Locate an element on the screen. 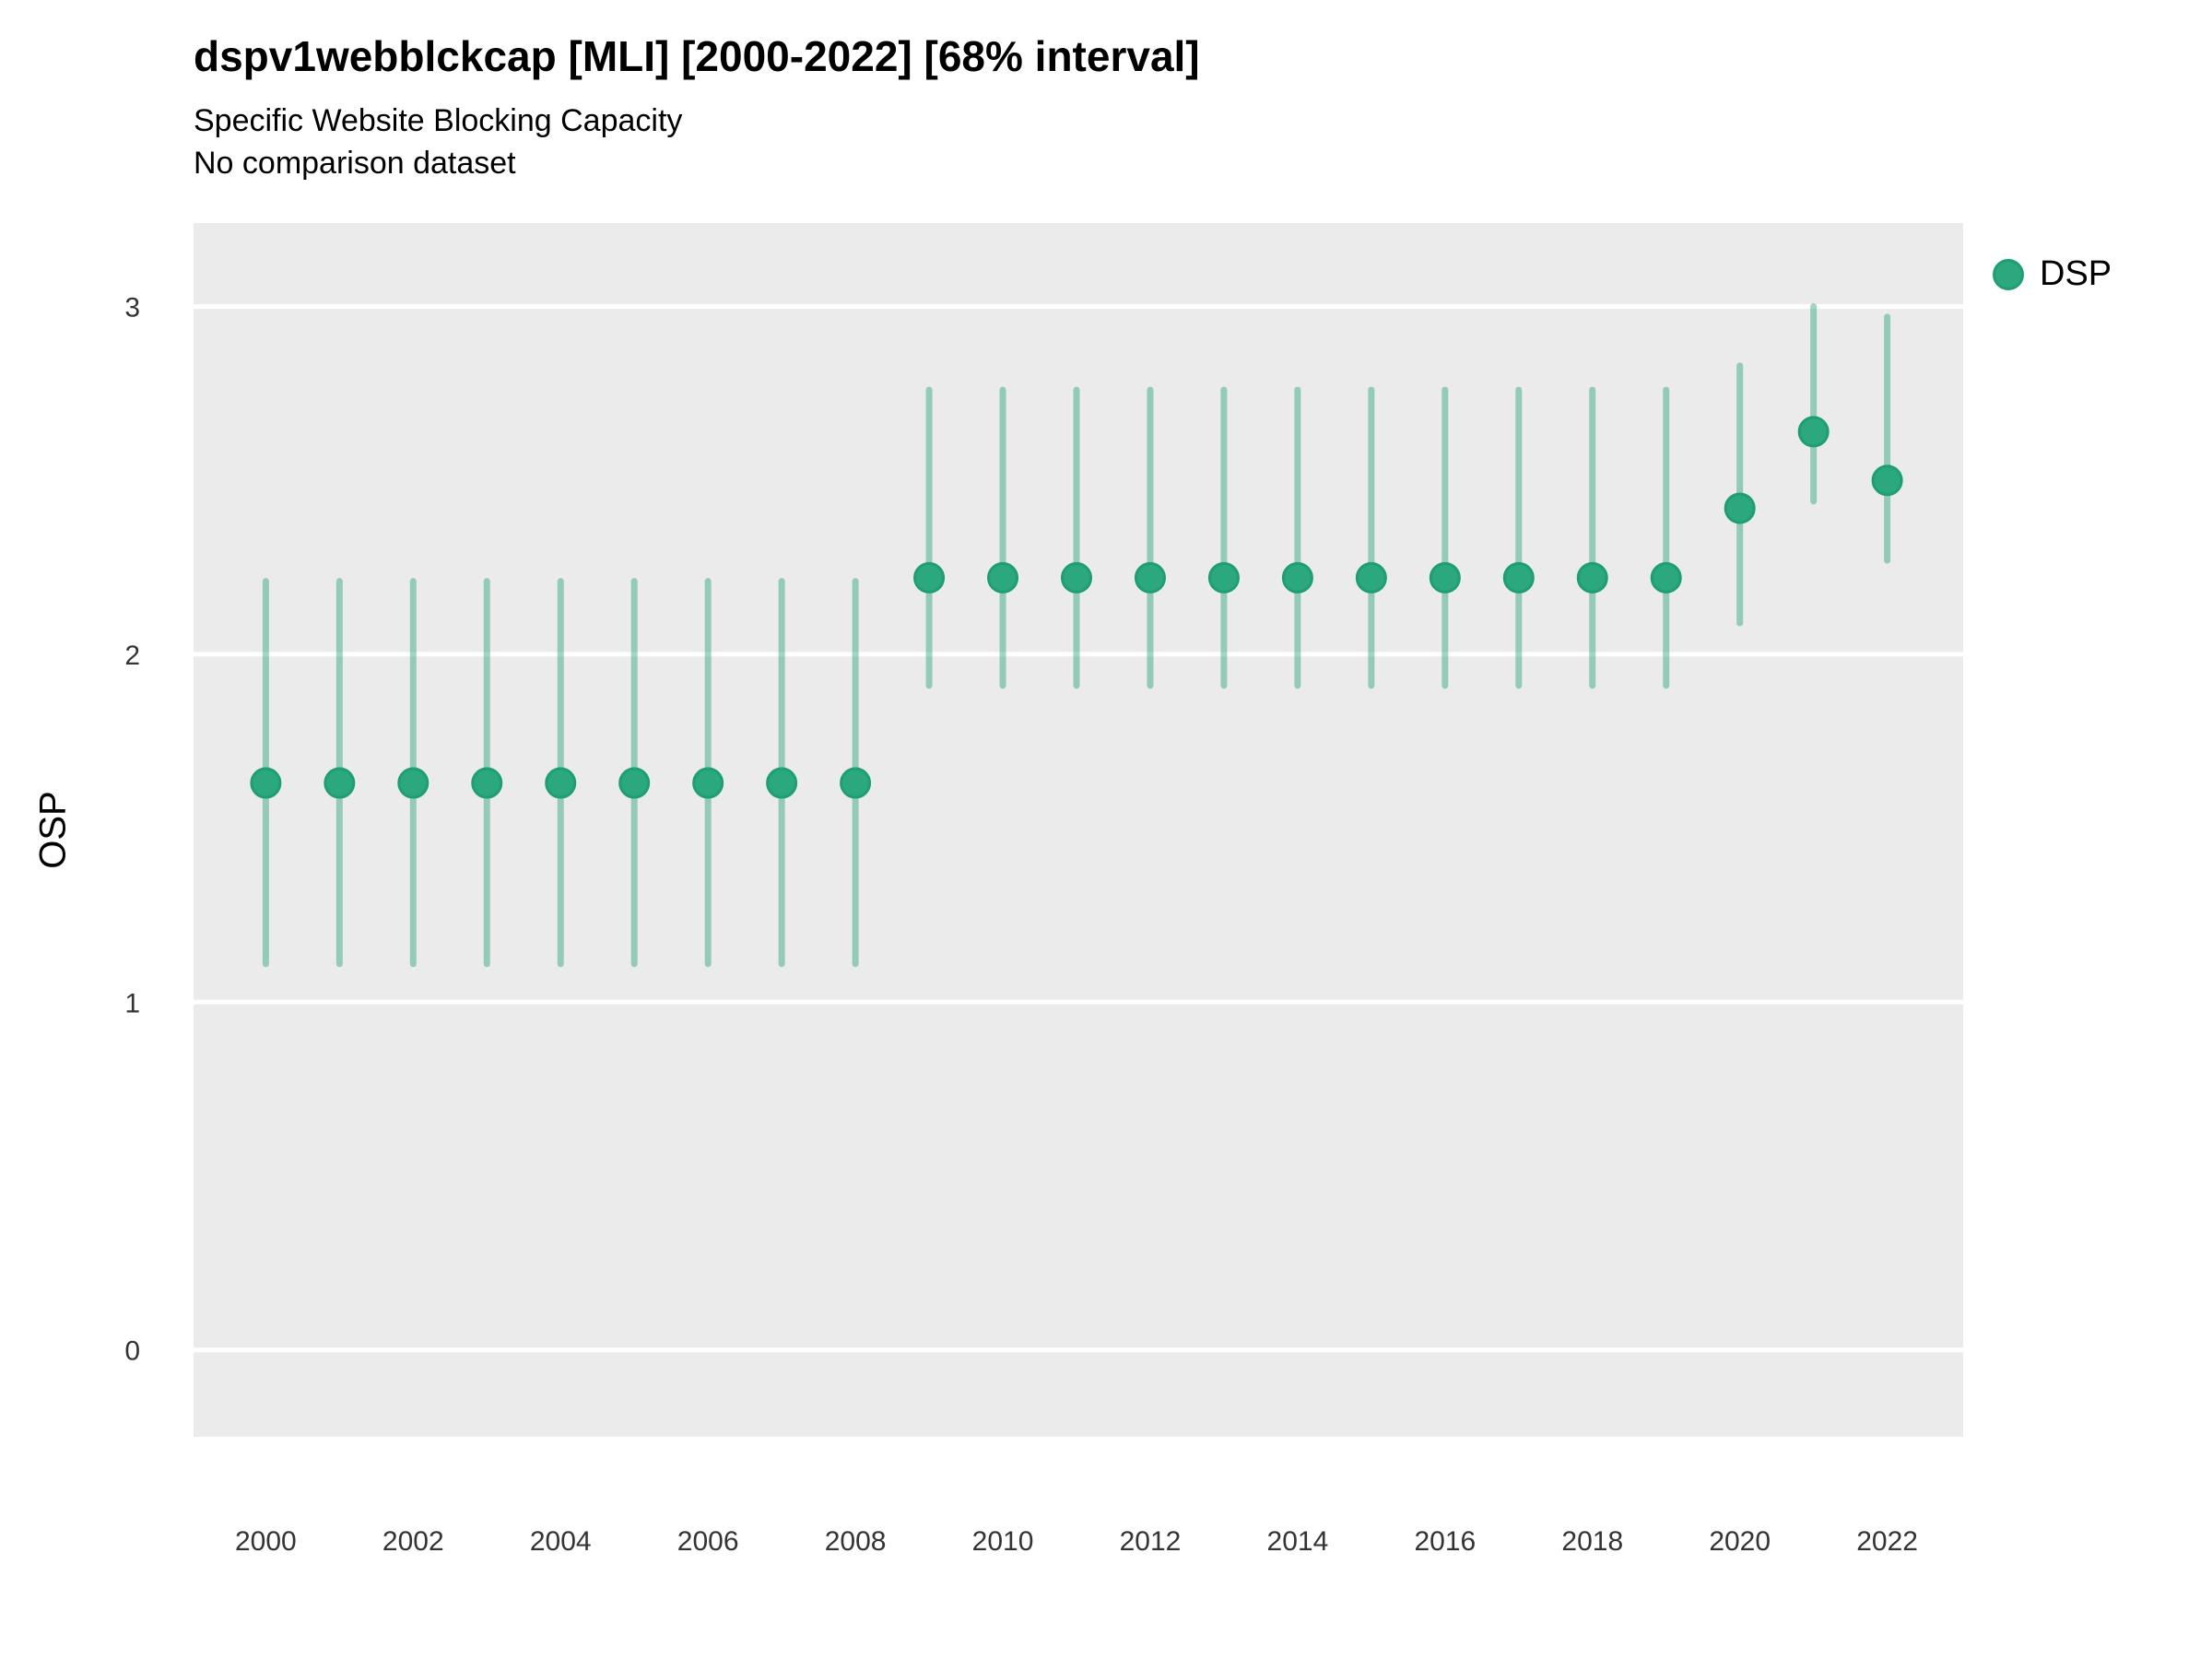  x-tick-label: 2018 is located at coordinates (1592, 1541).